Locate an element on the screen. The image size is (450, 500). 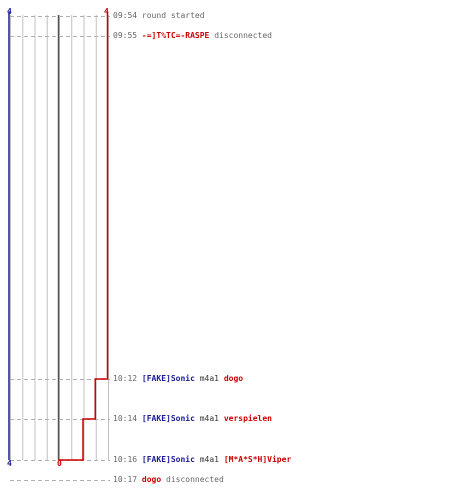
victim-name: [M*A*S*H]Viper is located at coordinates (257, 459).